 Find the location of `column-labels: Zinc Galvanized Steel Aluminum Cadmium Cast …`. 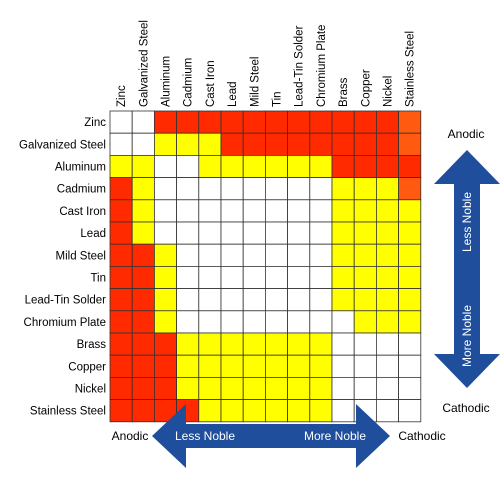

column-labels: Zinc Galvanized Steel Aluminum Cadmium Cast … is located at coordinates (266, 63).